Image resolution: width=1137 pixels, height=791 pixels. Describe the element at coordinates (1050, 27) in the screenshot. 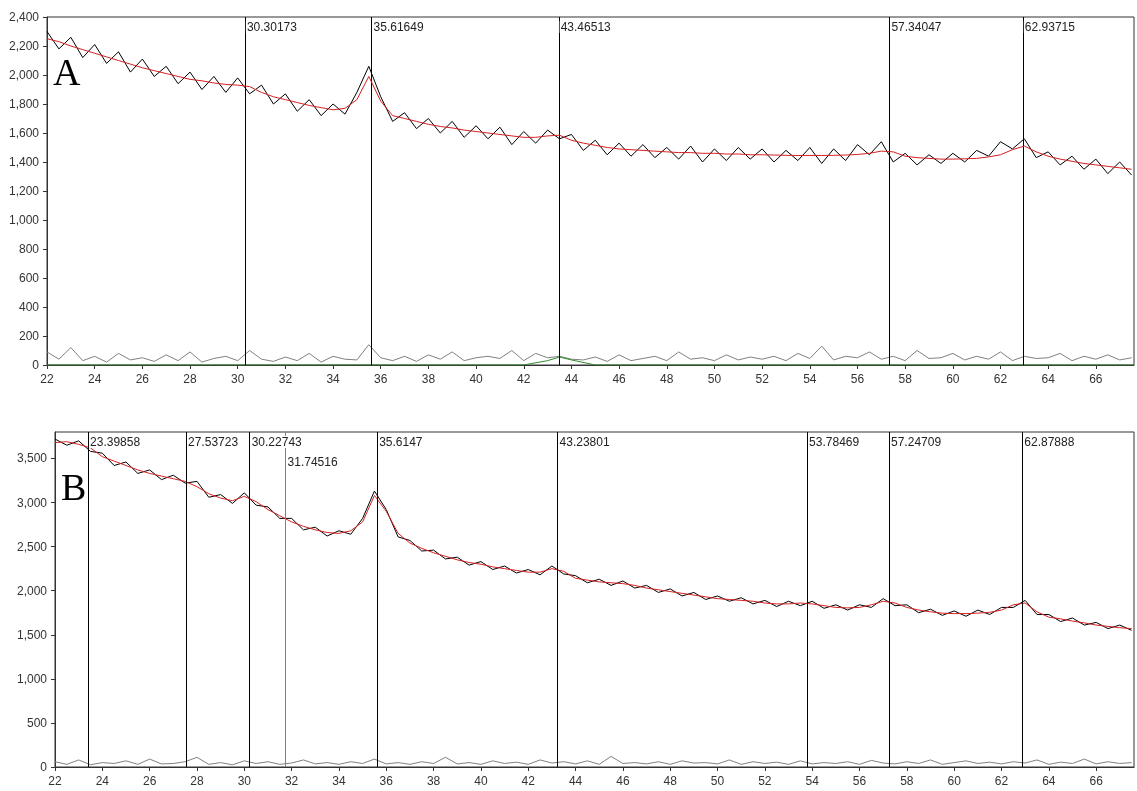

I see `ref-line-label: 62.93715` at that location.